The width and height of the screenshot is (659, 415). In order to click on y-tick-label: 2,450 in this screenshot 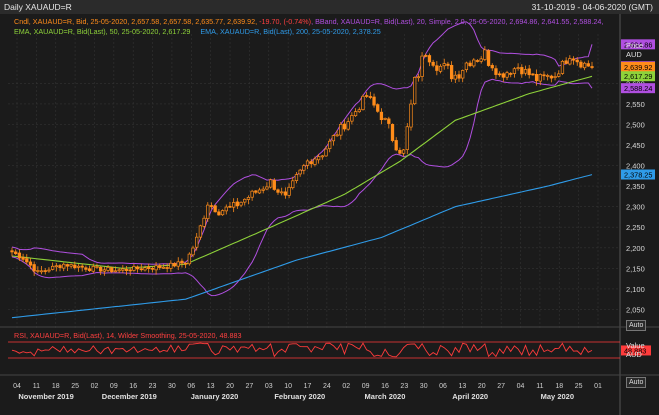, I will do `click(635, 145)`.